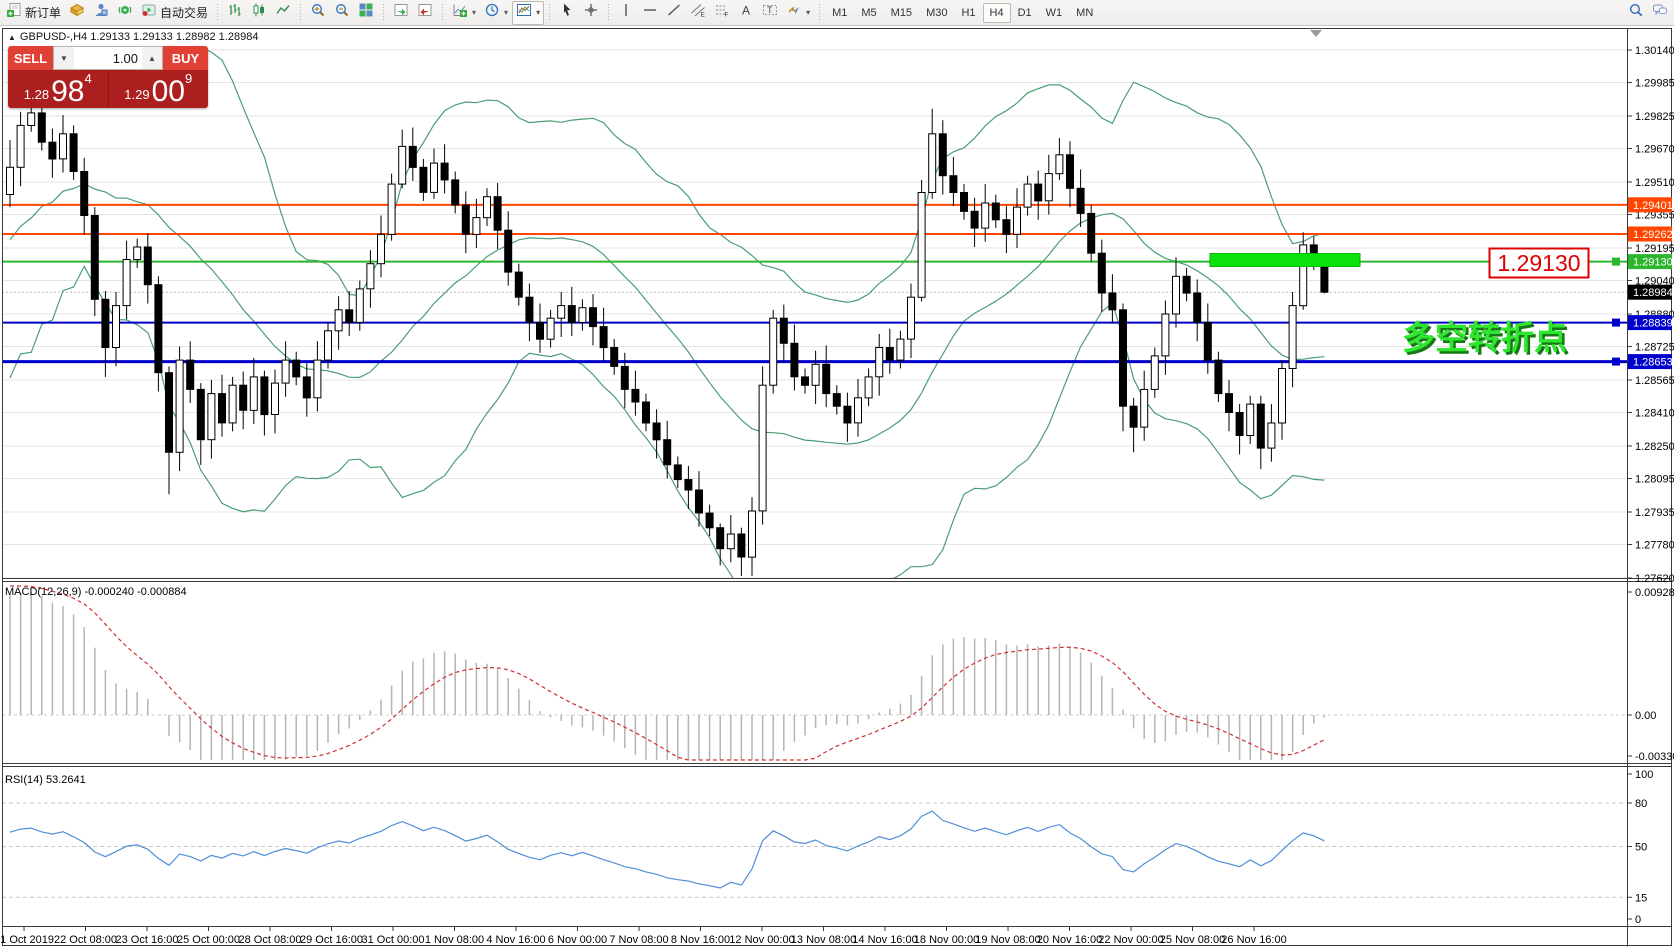 The width and height of the screenshot is (1674, 948). I want to click on line-chart-button, so click(283, 13).